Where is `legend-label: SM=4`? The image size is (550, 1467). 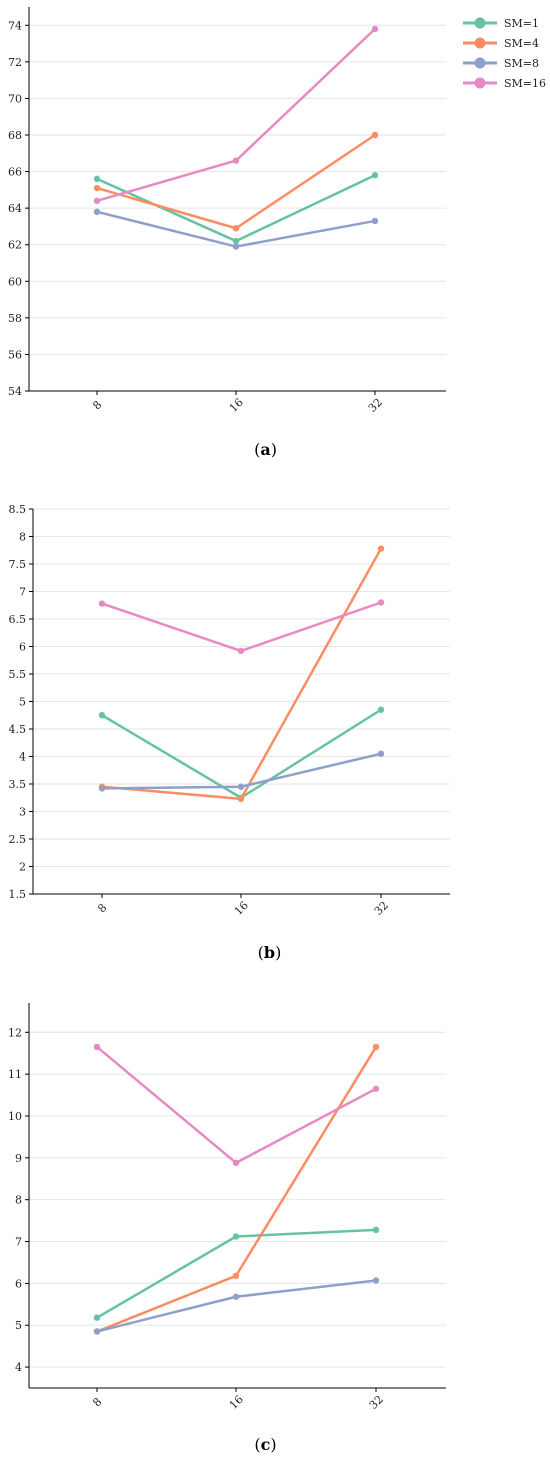
legend-label: SM=4 is located at coordinates (521, 43).